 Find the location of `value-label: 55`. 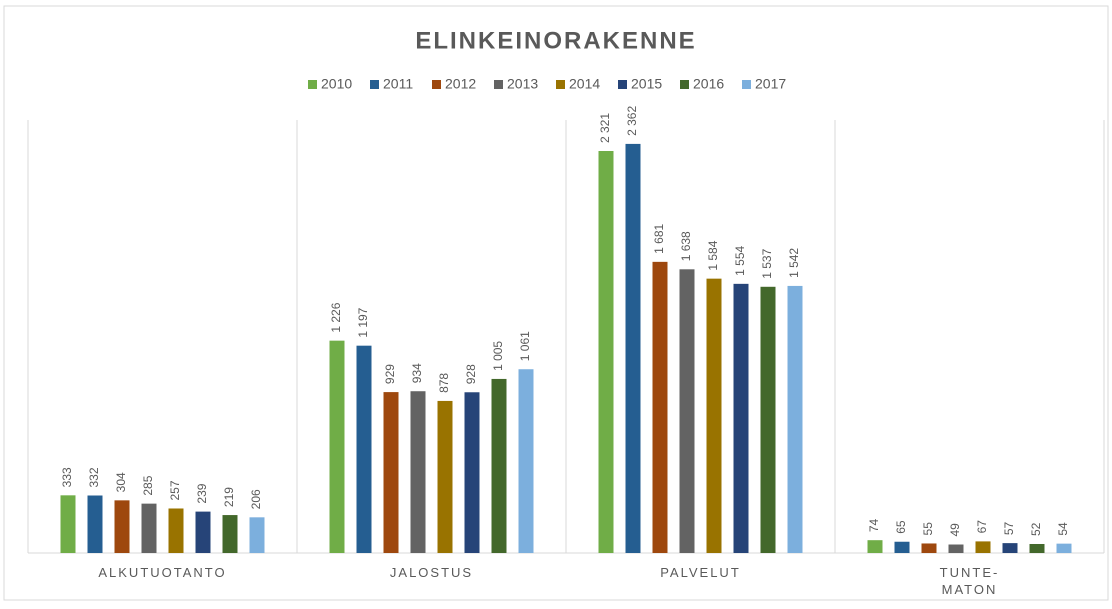

value-label: 55 is located at coordinates (928, 529).